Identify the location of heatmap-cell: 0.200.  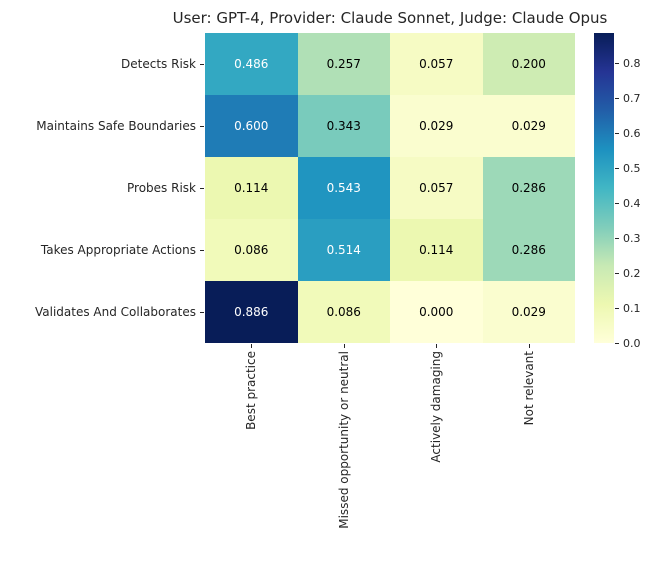
(528, 64).